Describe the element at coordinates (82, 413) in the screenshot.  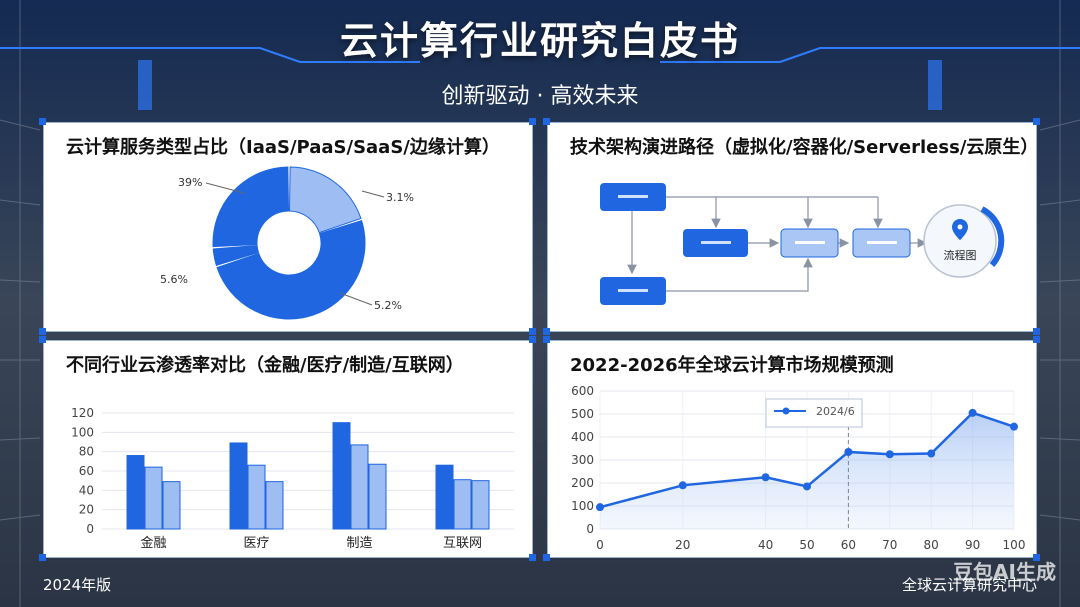
I see `bar-y-tick-label: 120` at that location.